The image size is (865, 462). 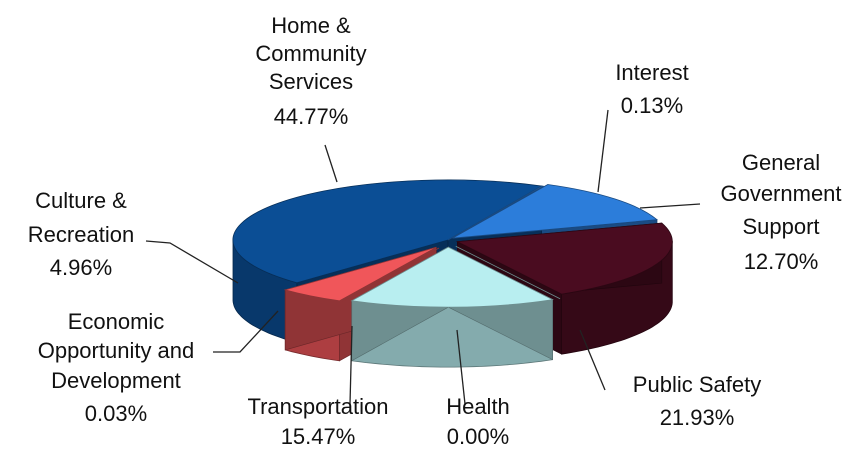 I want to click on slice-name-label-6-0: Economic, so click(x=116, y=321).